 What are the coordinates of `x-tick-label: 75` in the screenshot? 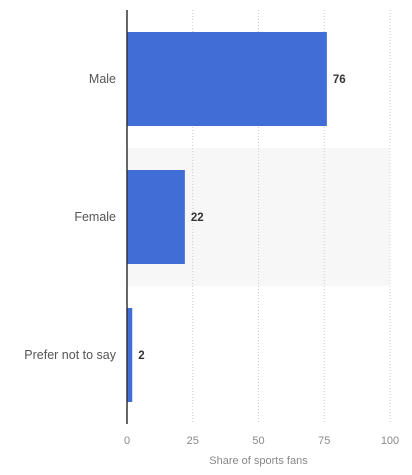 It's located at (324, 441).